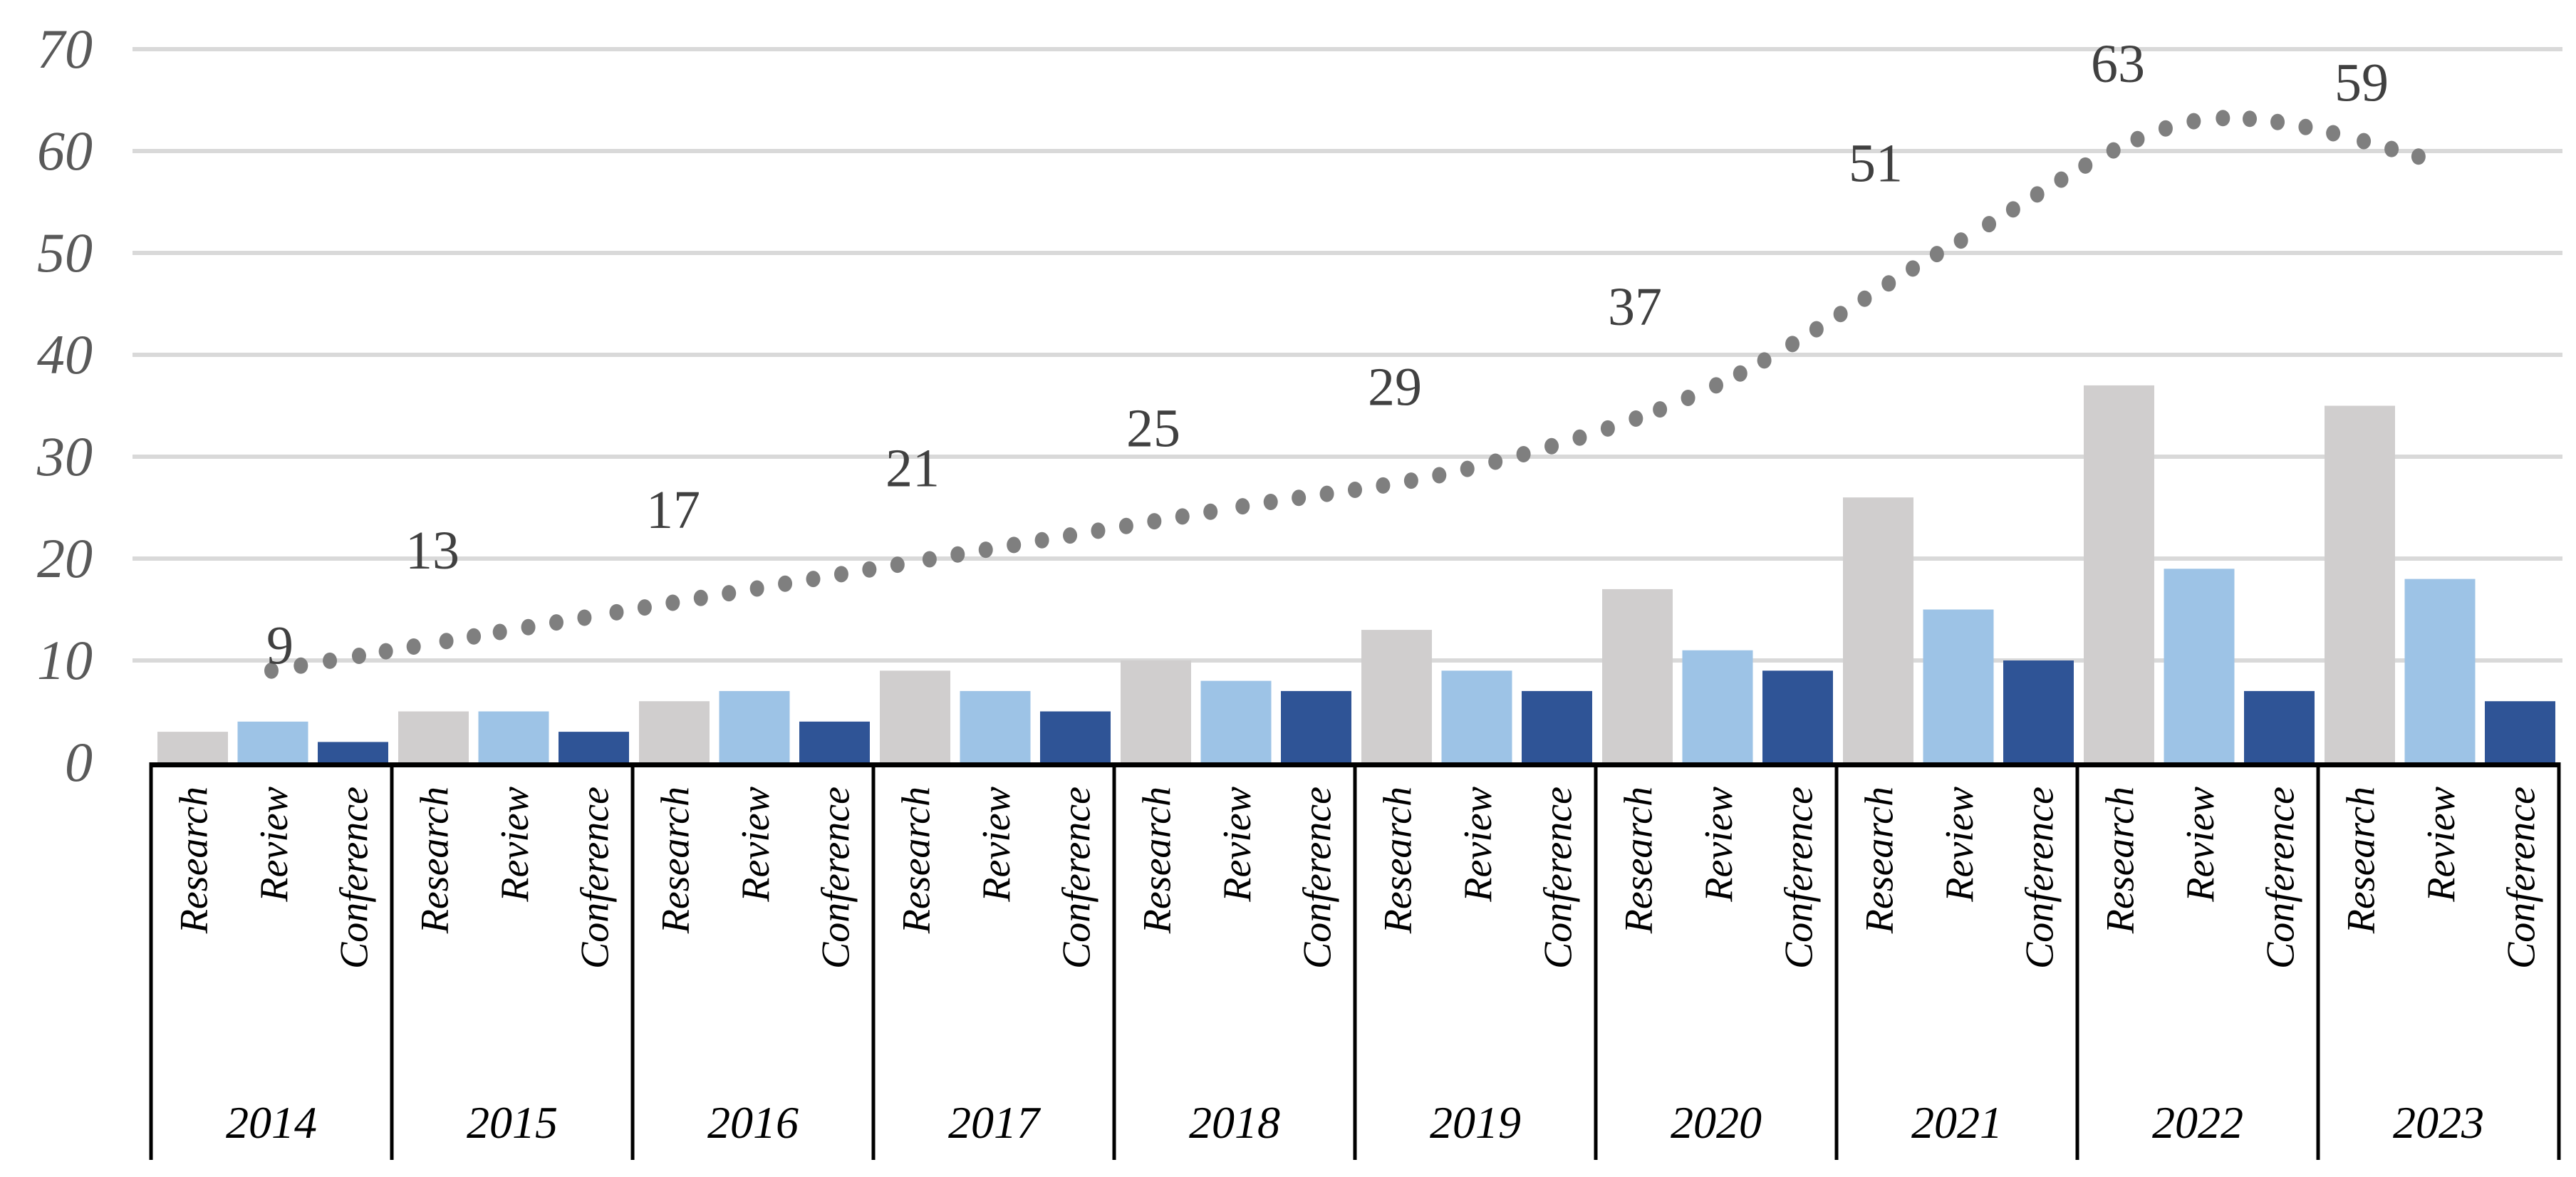 This screenshot has height=1177, width=2576. What do you see at coordinates (1635, 307) in the screenshot?
I see `total-data-label: 37` at bounding box center [1635, 307].